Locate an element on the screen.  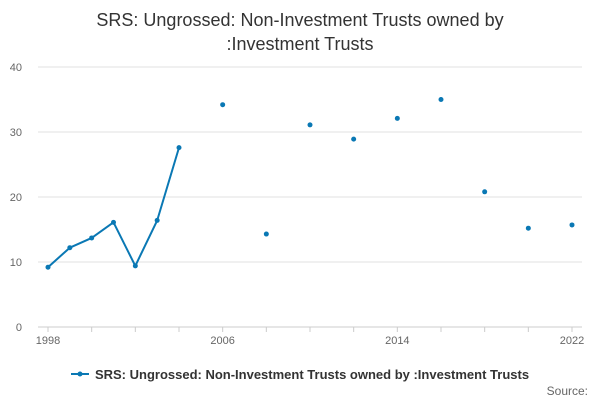
x-tick-label: 2014 is located at coordinates (397, 341).